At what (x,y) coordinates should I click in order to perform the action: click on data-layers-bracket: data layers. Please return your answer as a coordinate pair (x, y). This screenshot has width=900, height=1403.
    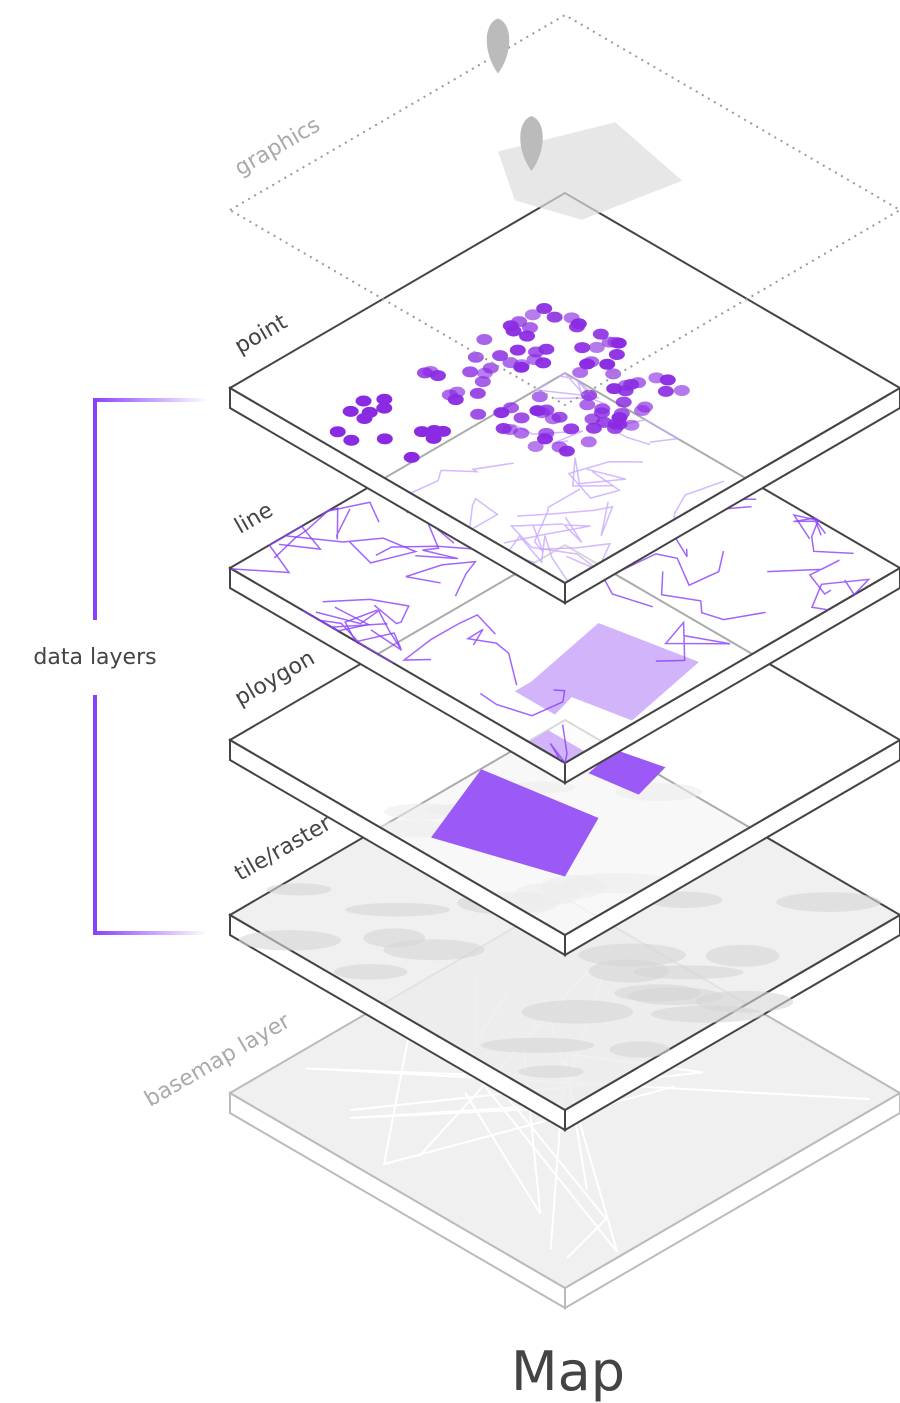
    Looking at the image, I should click on (120, 666).